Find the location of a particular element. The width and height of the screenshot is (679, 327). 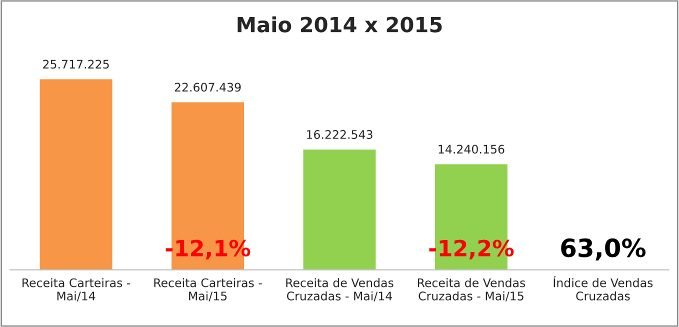

x-tick-label: Receita Carteiras - Mai/15 is located at coordinates (208, 290).